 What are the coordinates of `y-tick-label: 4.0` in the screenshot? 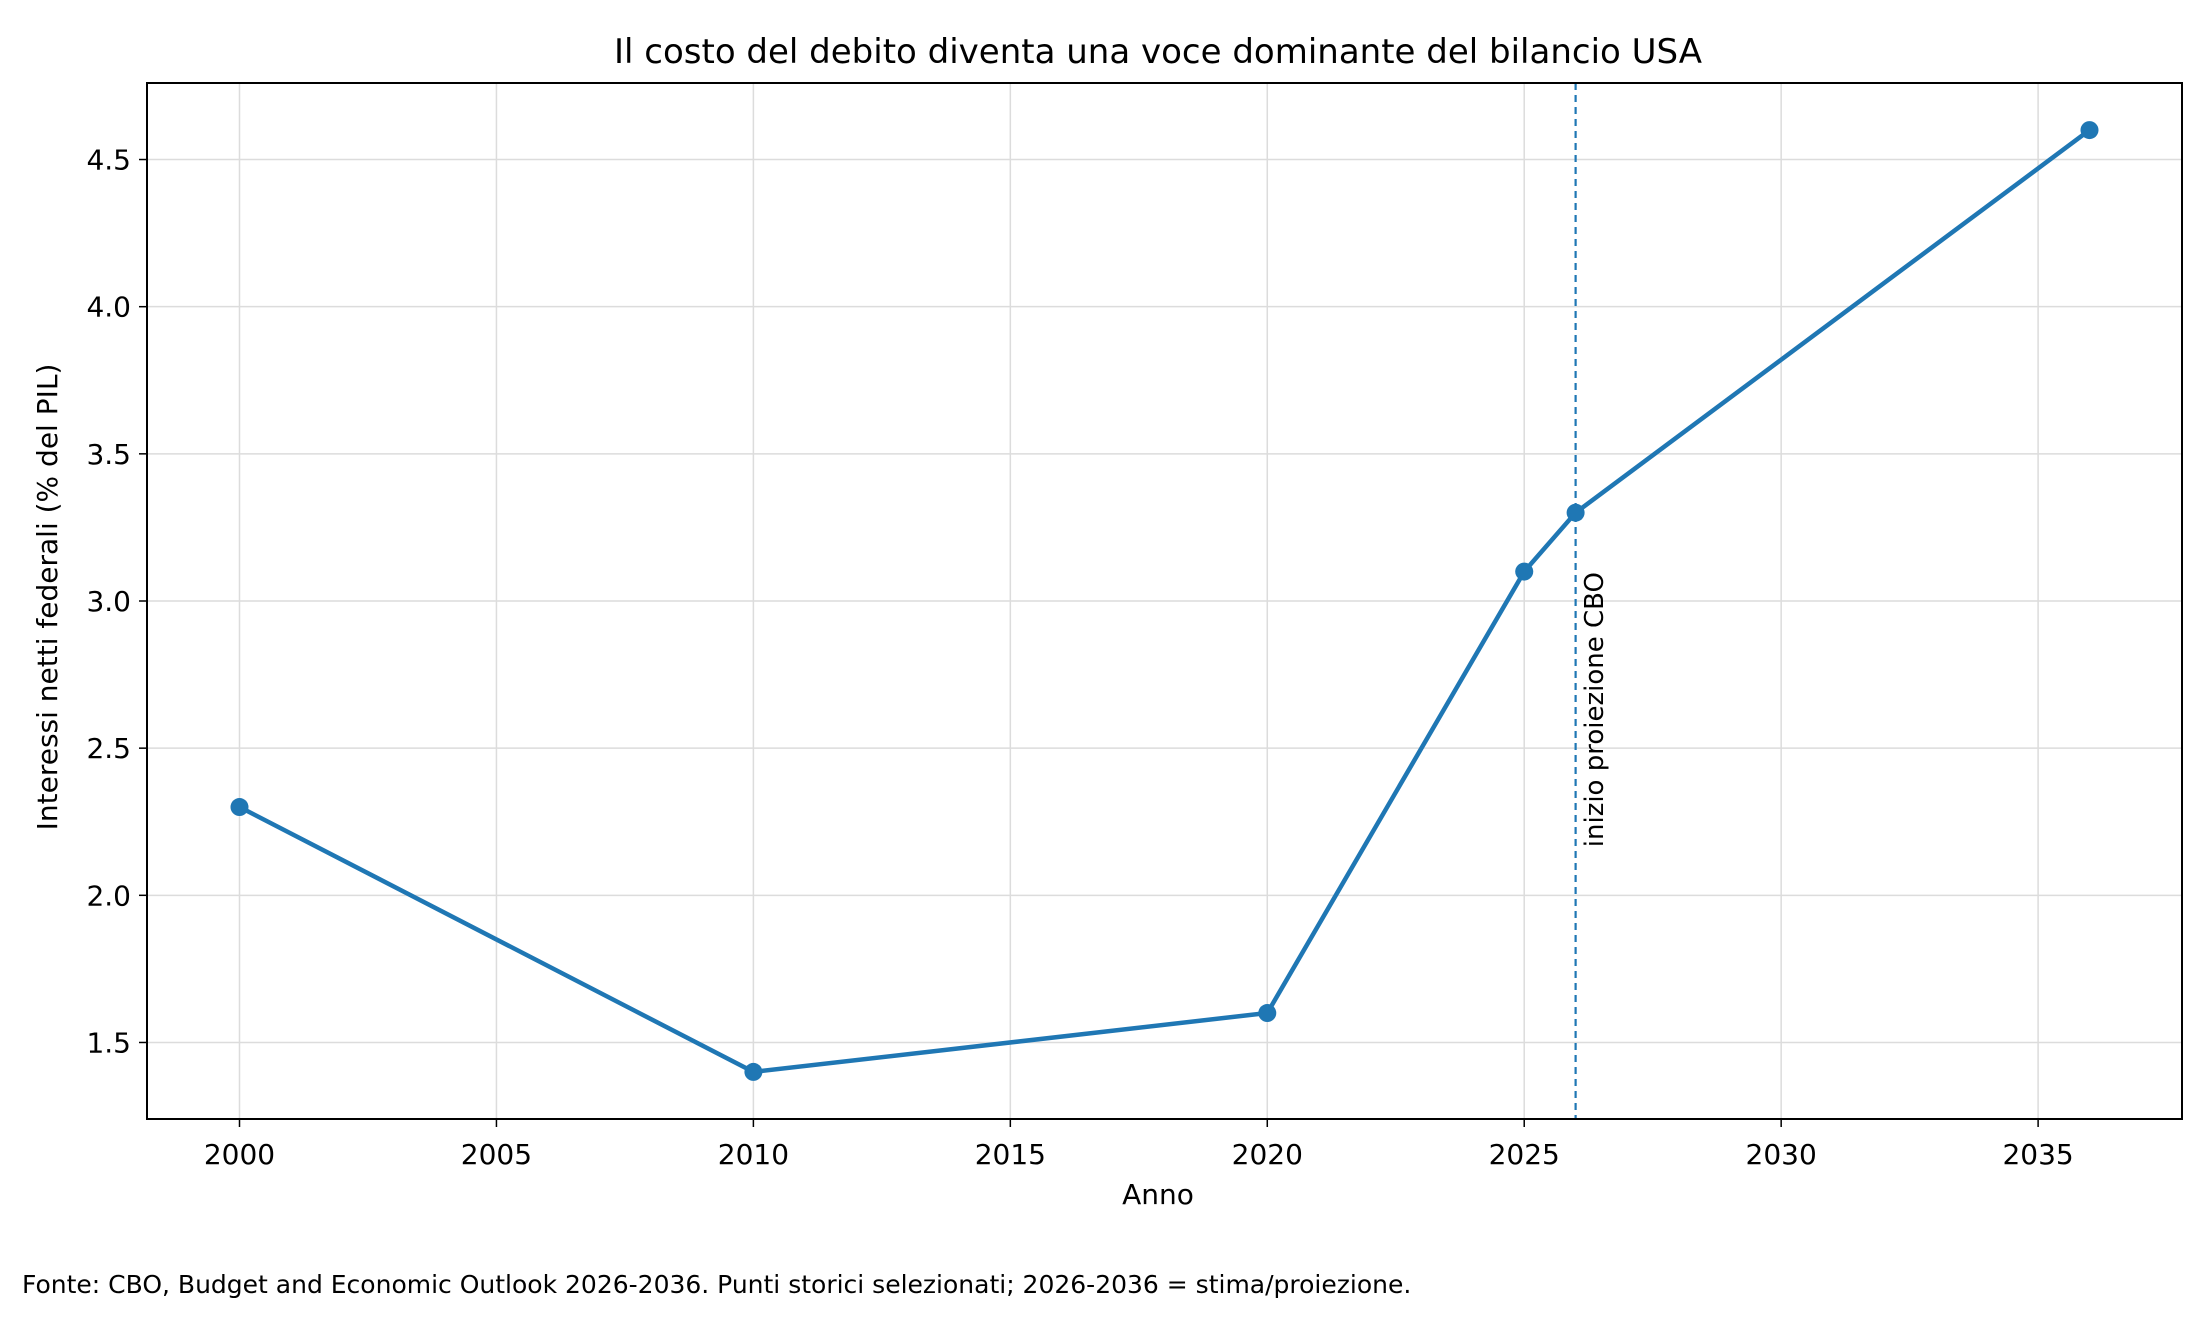 It's located at (108, 307).